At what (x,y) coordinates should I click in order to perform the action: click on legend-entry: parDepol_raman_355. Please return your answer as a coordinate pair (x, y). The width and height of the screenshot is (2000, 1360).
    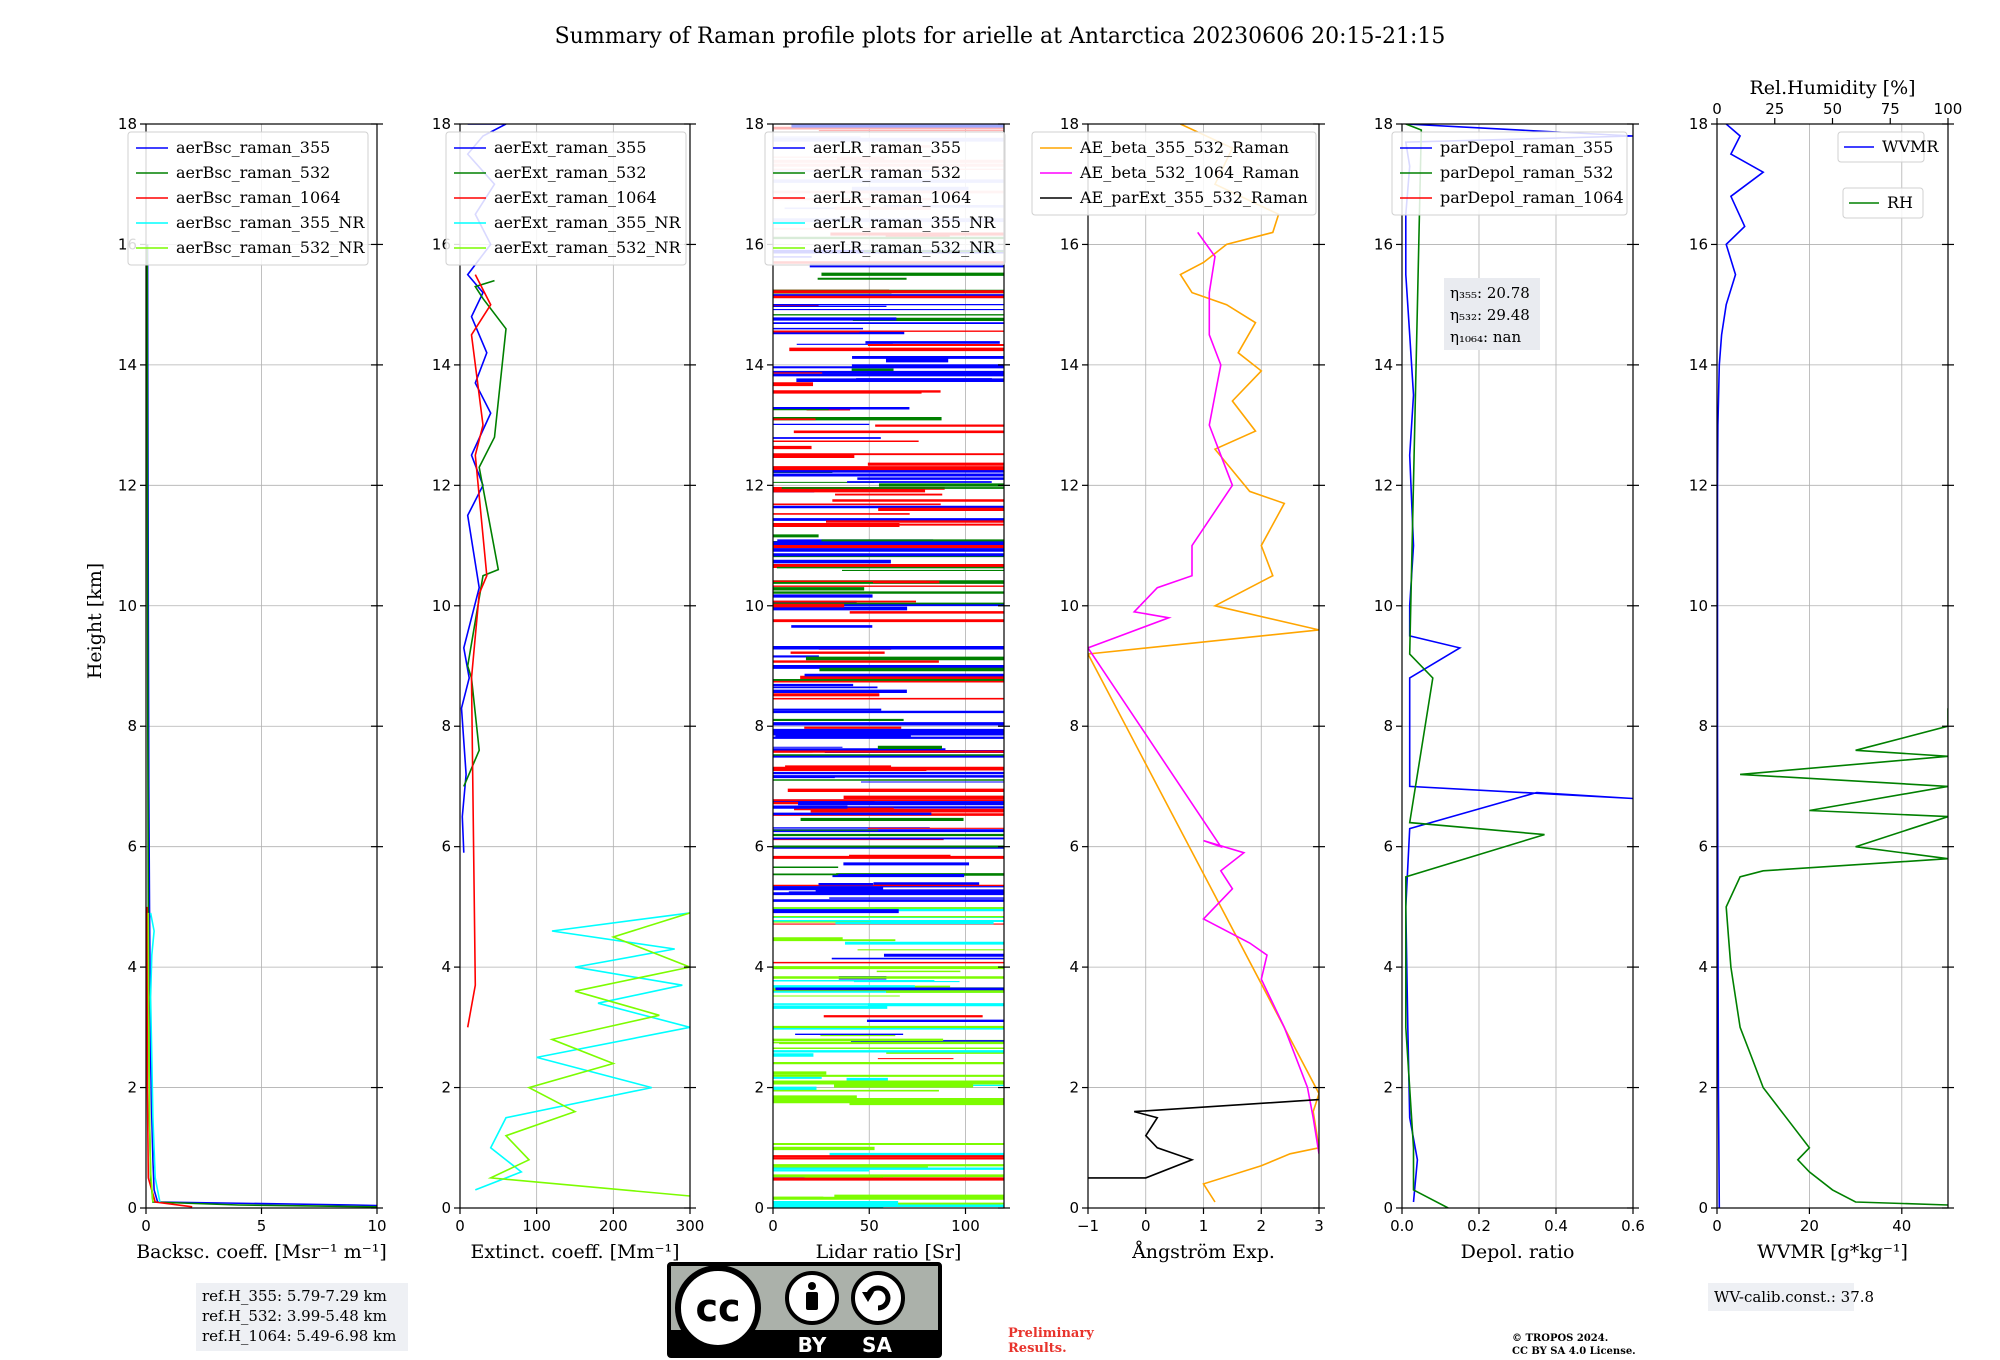
    Looking at the image, I should click on (1526, 147).